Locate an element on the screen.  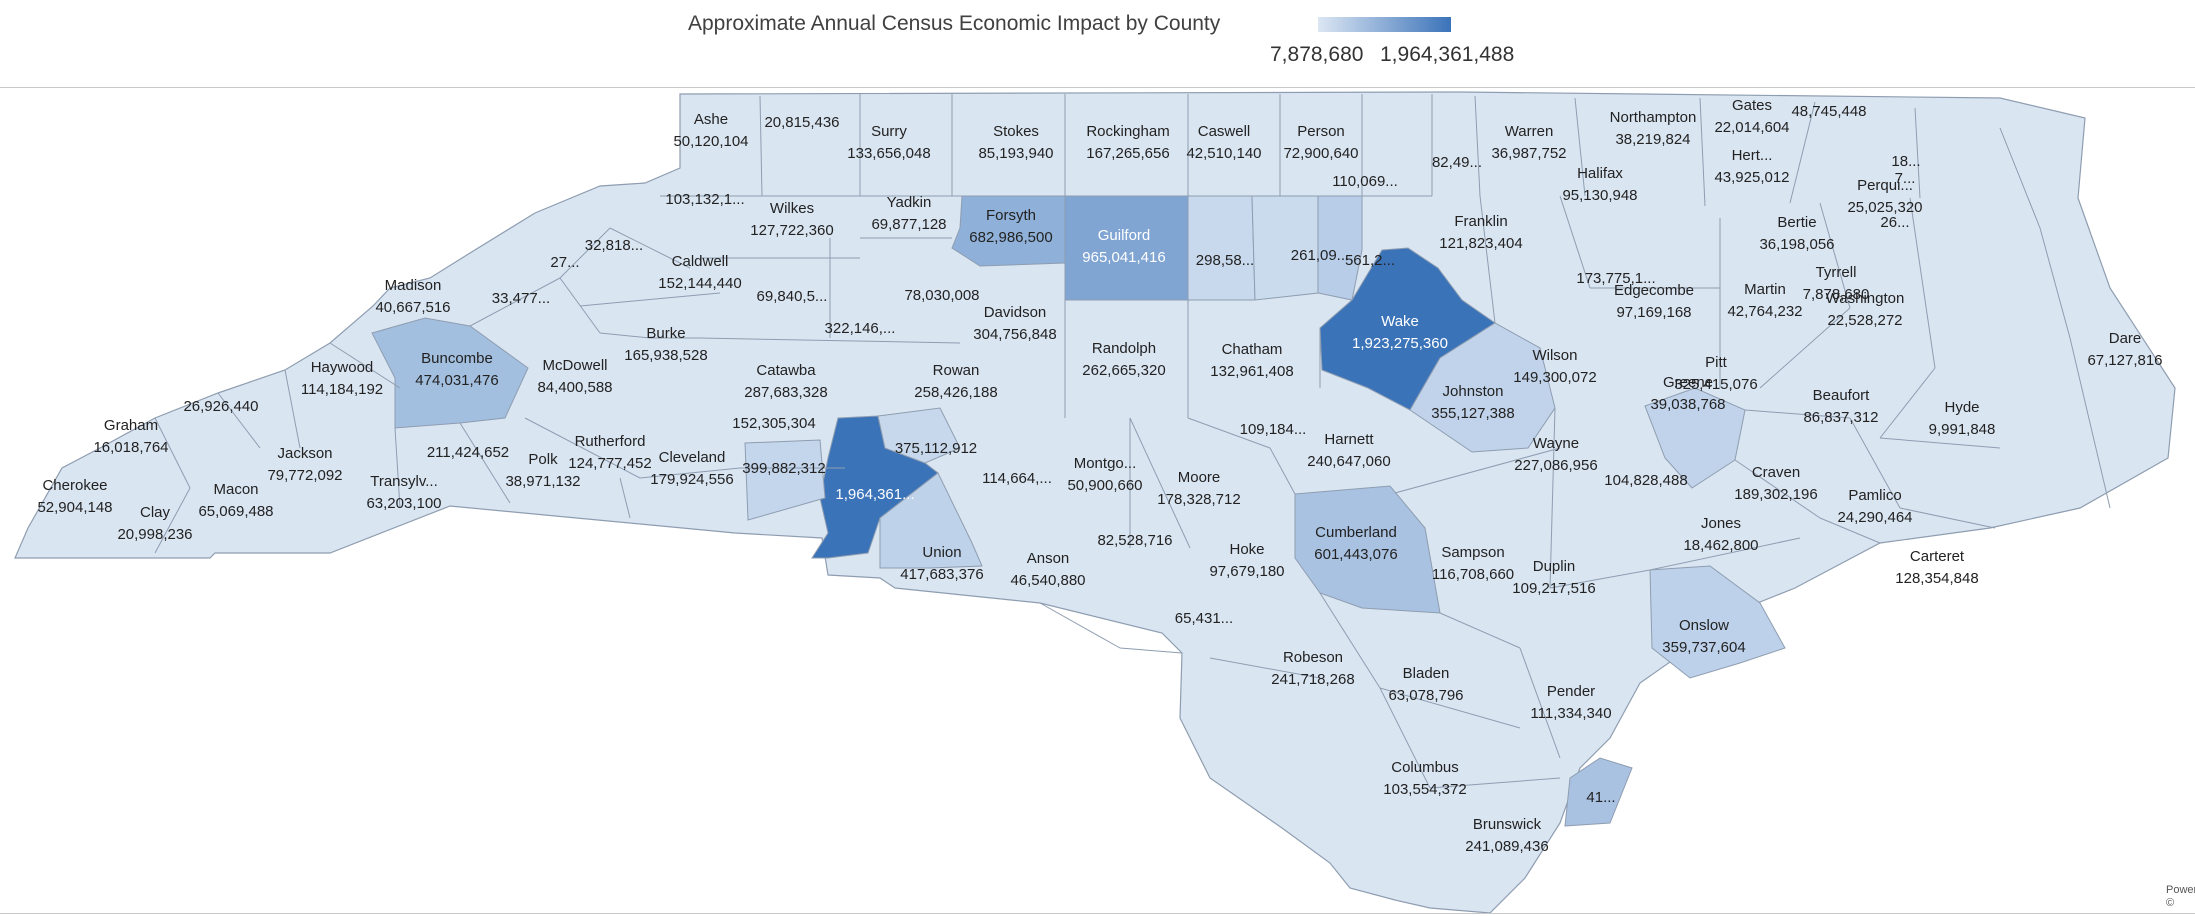
county-unnamed-63: 211,424,652 is located at coordinates (468, 452).